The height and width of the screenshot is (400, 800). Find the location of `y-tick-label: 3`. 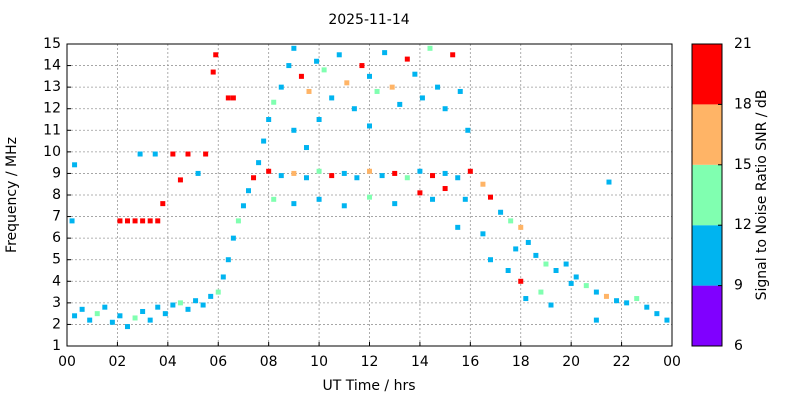

y-tick-label: 3 is located at coordinates (56, 303).